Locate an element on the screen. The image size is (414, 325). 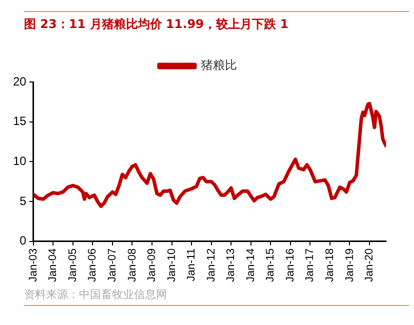
x-tick-label: Jan-05 is located at coordinates (72, 265).